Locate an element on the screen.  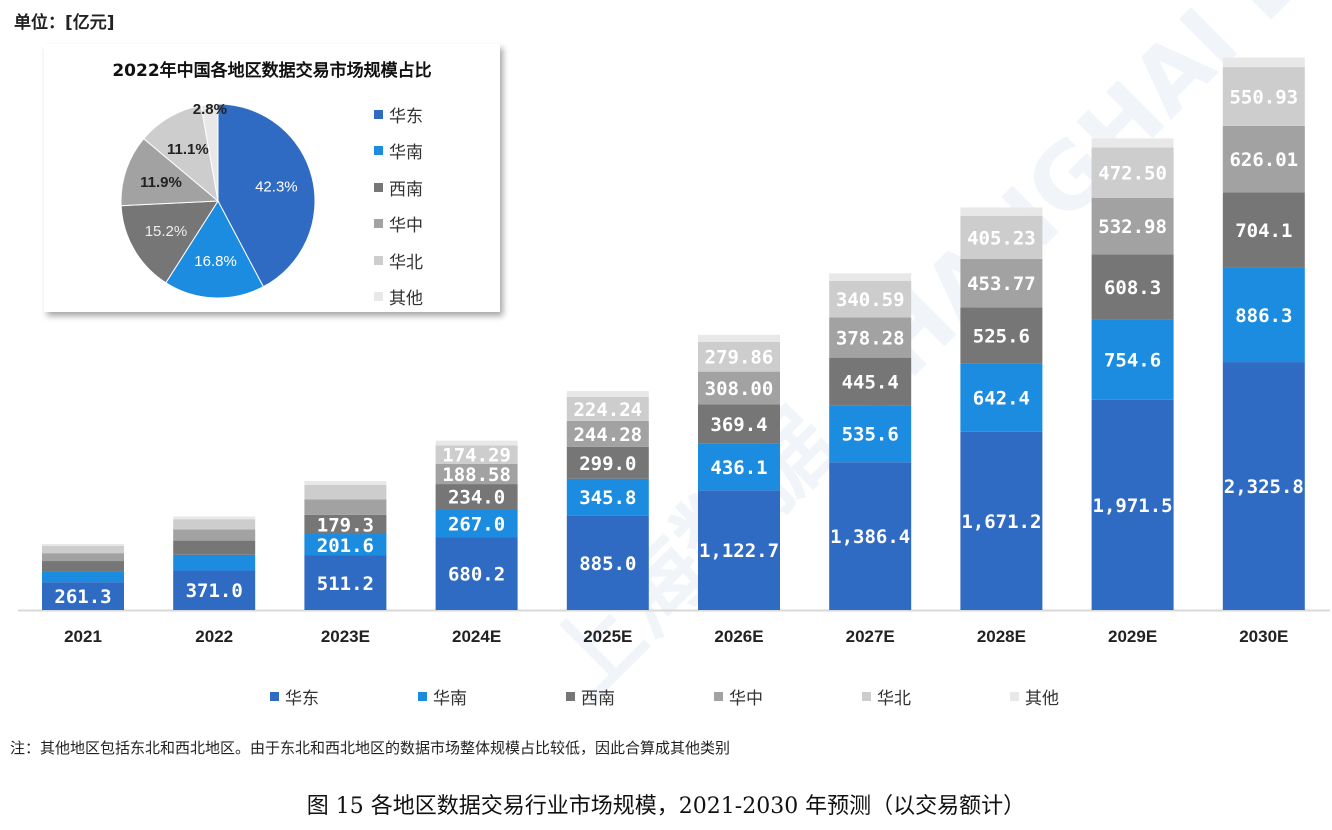
data-label: 642.4 is located at coordinates (1001, 399).